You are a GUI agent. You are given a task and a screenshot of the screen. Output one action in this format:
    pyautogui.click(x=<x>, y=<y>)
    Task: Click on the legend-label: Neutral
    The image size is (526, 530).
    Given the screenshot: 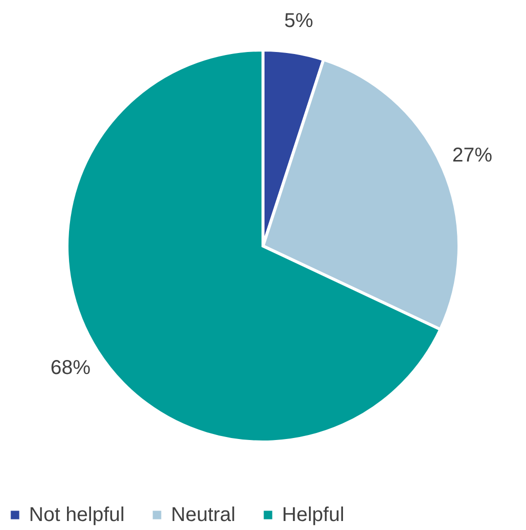 What is the action you would take?
    pyautogui.click(x=203, y=515)
    